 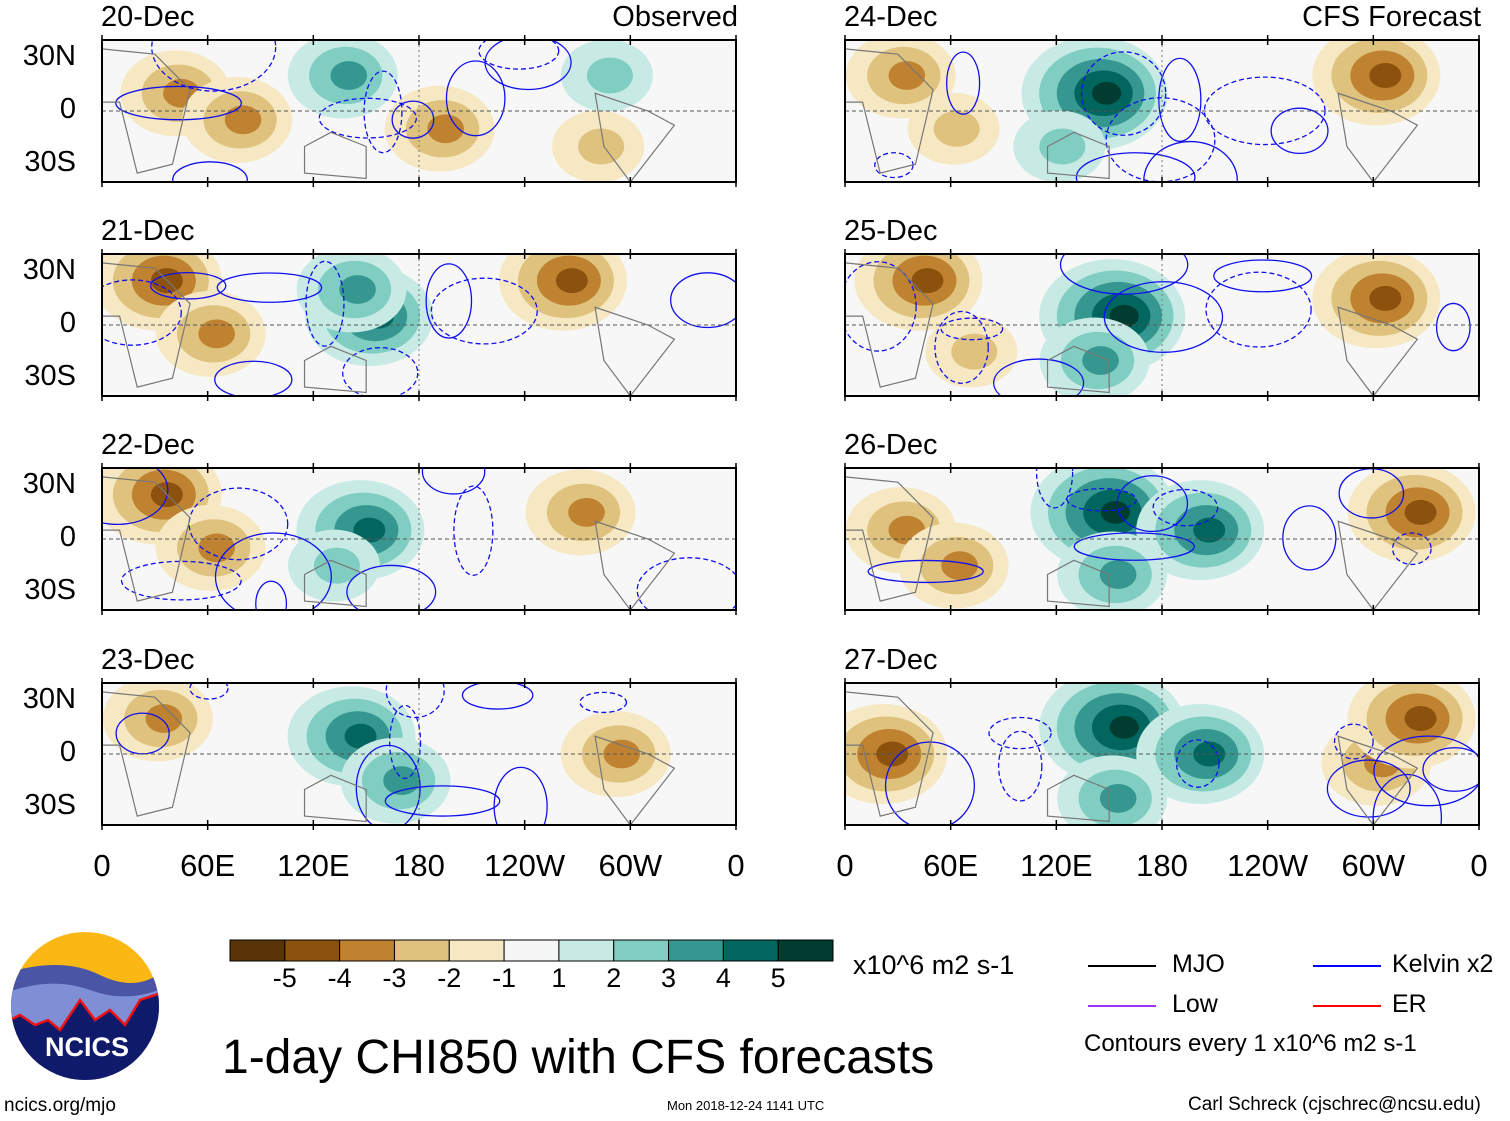 What do you see at coordinates (934, 965) in the screenshot?
I see `units-label: x10^6 m2 s-1` at bounding box center [934, 965].